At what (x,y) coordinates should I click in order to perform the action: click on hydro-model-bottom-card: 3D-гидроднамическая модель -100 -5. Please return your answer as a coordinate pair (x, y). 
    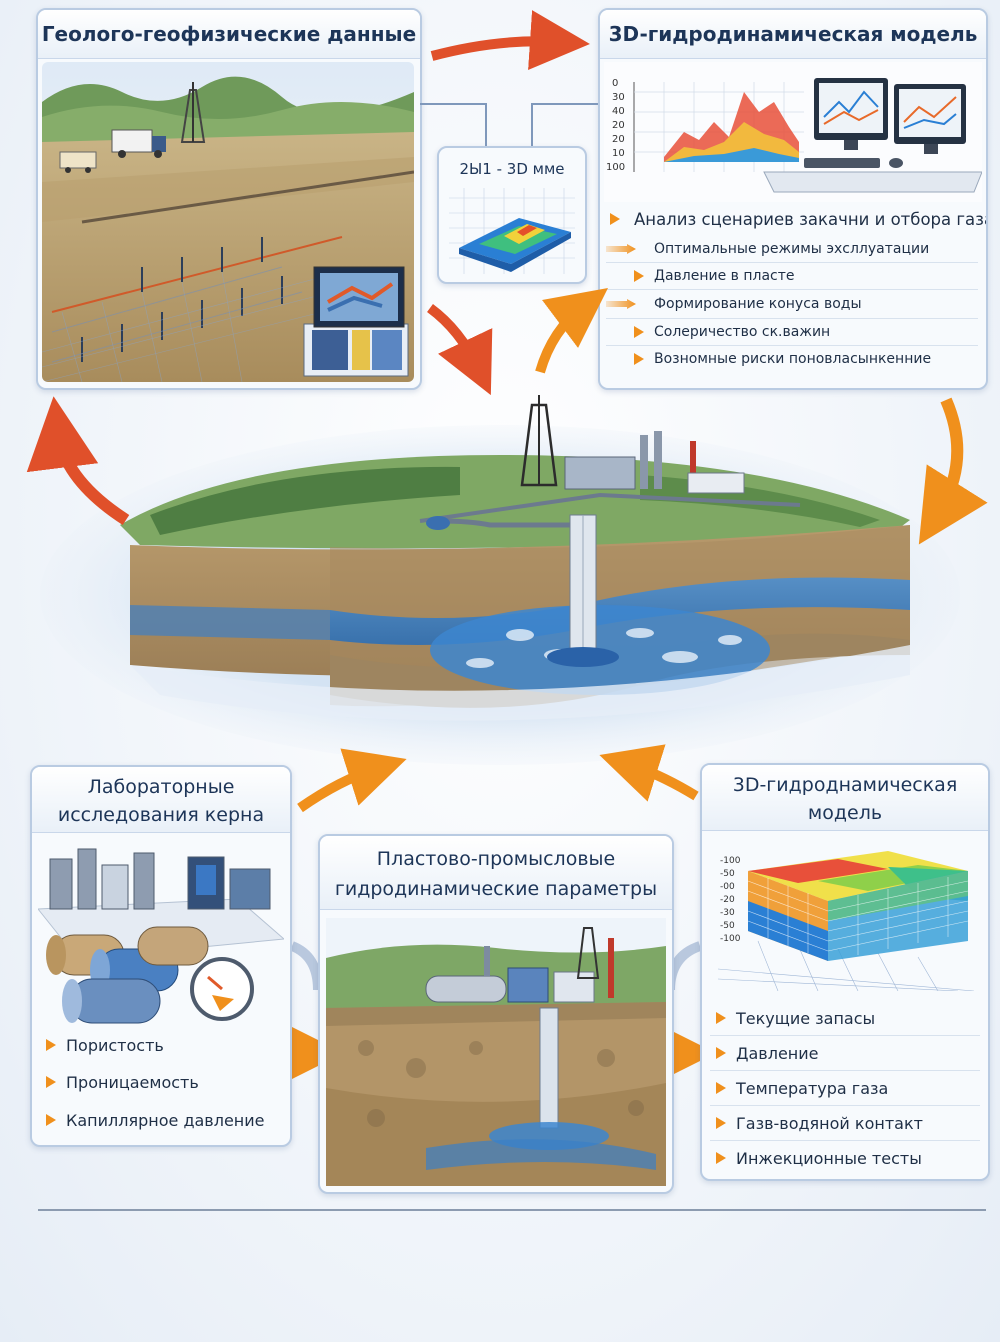
    Looking at the image, I should click on (845, 972).